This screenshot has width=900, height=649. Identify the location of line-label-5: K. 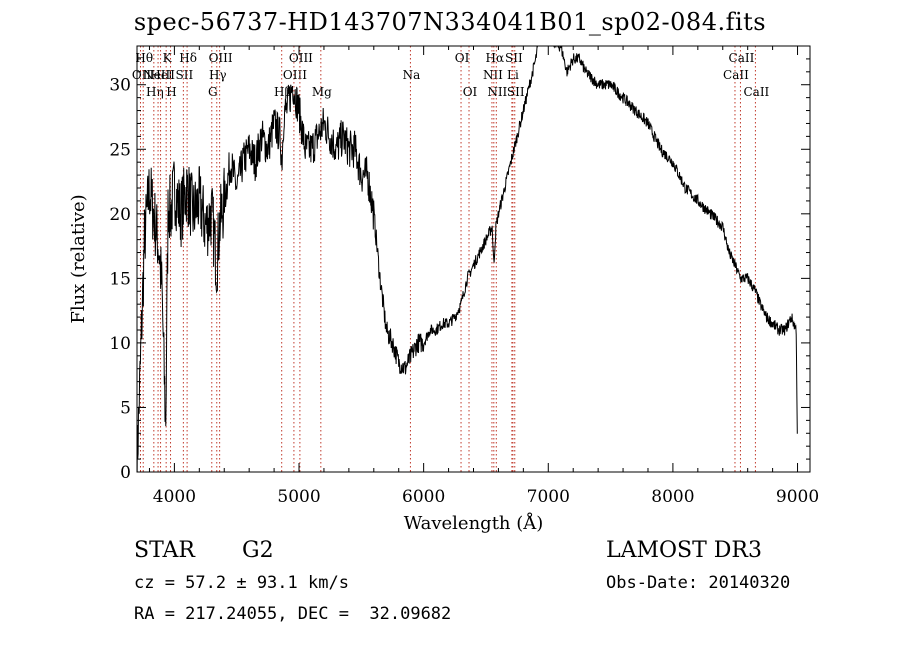
(168, 58).